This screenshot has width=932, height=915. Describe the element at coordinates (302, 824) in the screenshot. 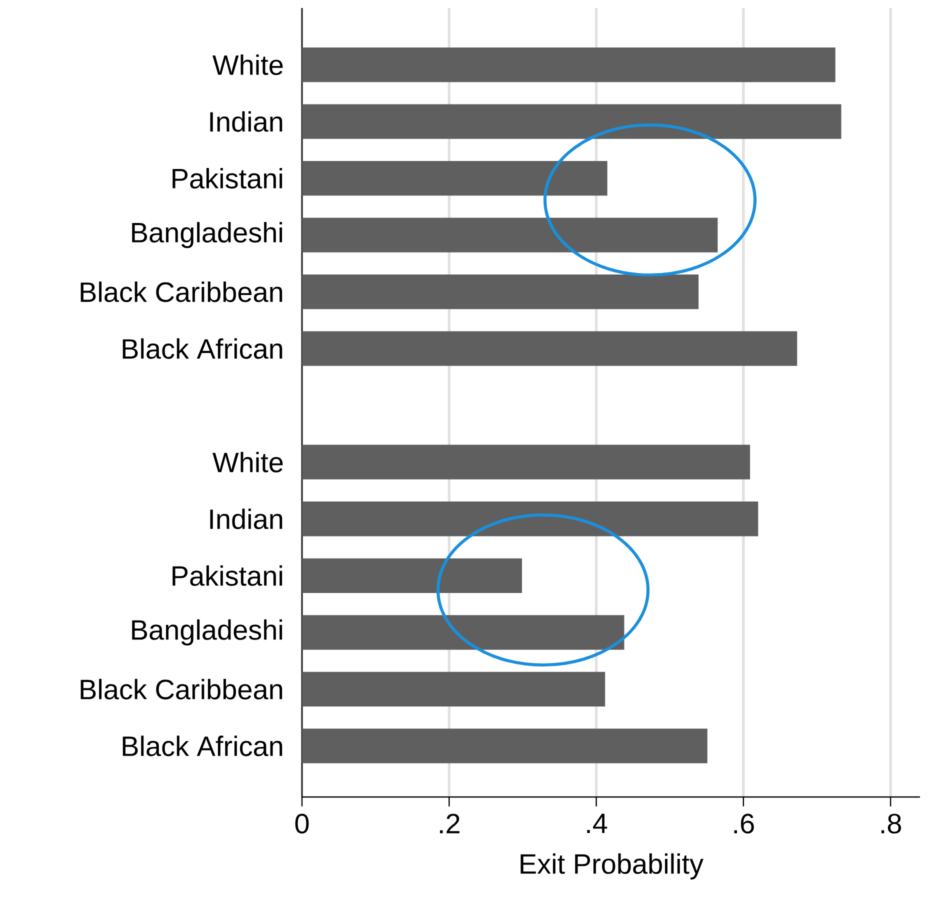

I see `x-tick-label: 0` at that location.